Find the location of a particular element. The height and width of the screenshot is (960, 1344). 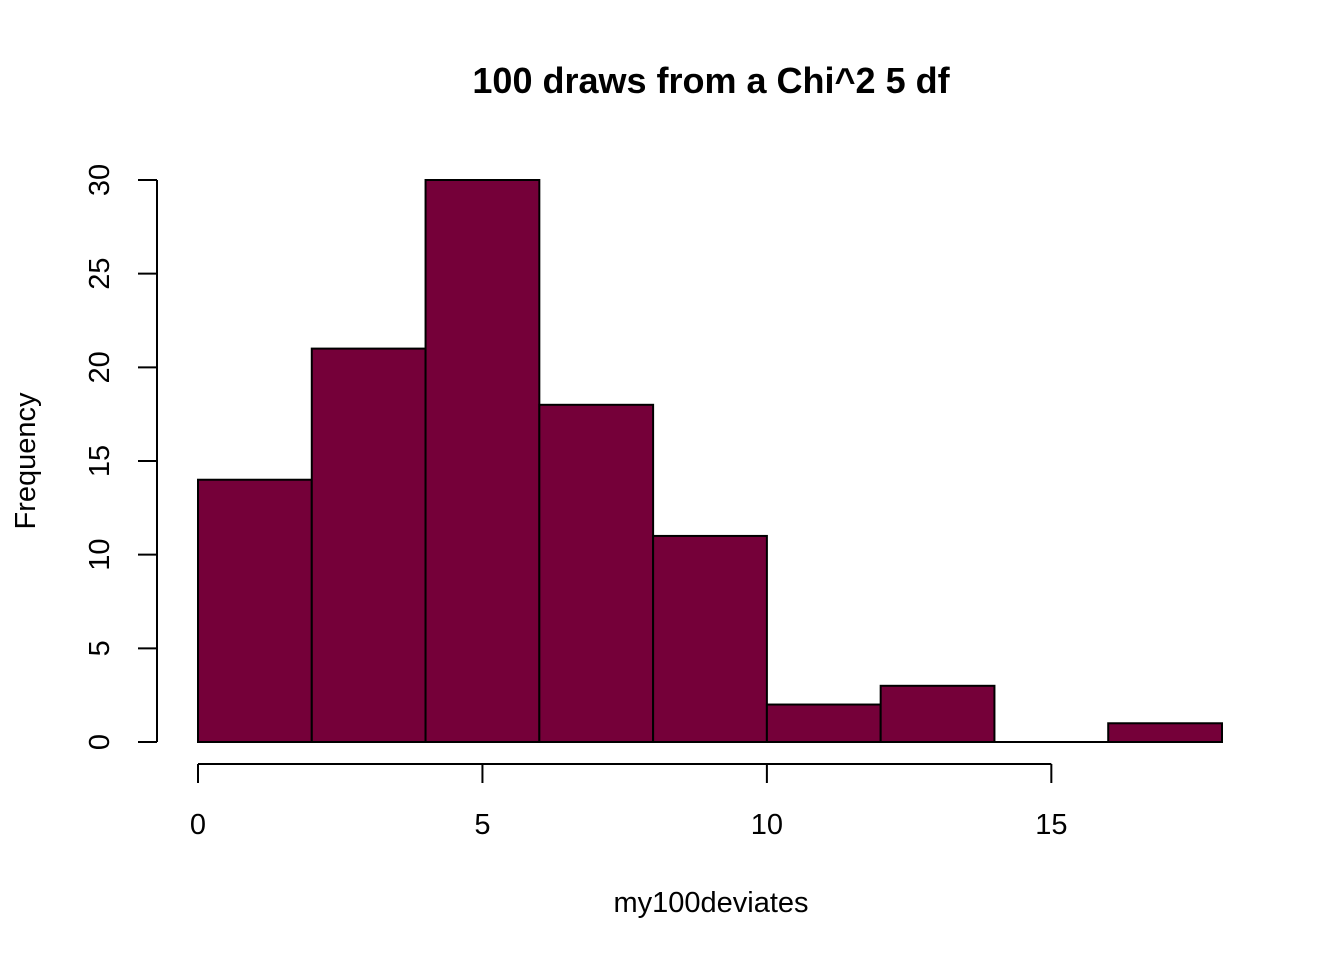

y-tick-label-5: 25 is located at coordinates (100, 274).